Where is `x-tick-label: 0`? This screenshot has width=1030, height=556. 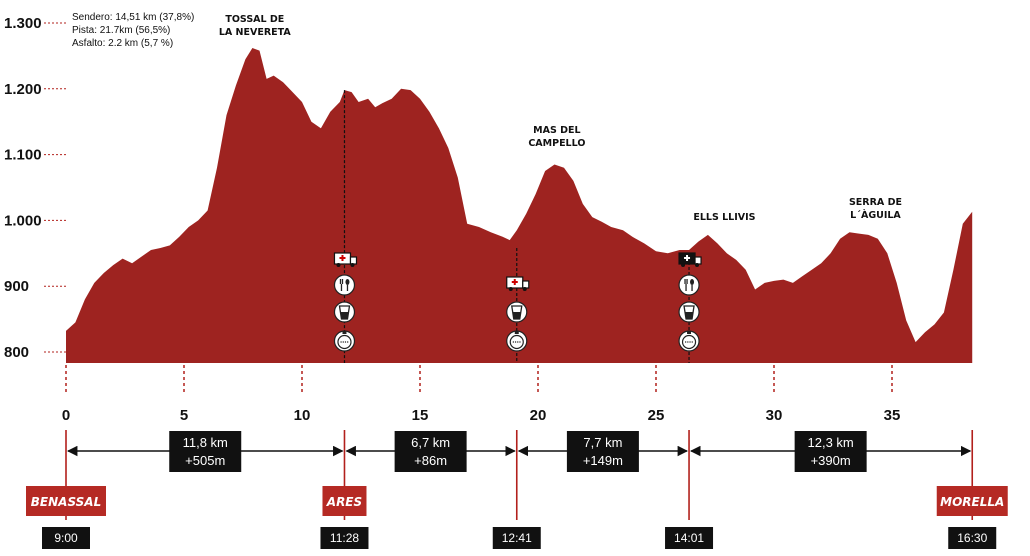 x-tick-label: 0 is located at coordinates (66, 415).